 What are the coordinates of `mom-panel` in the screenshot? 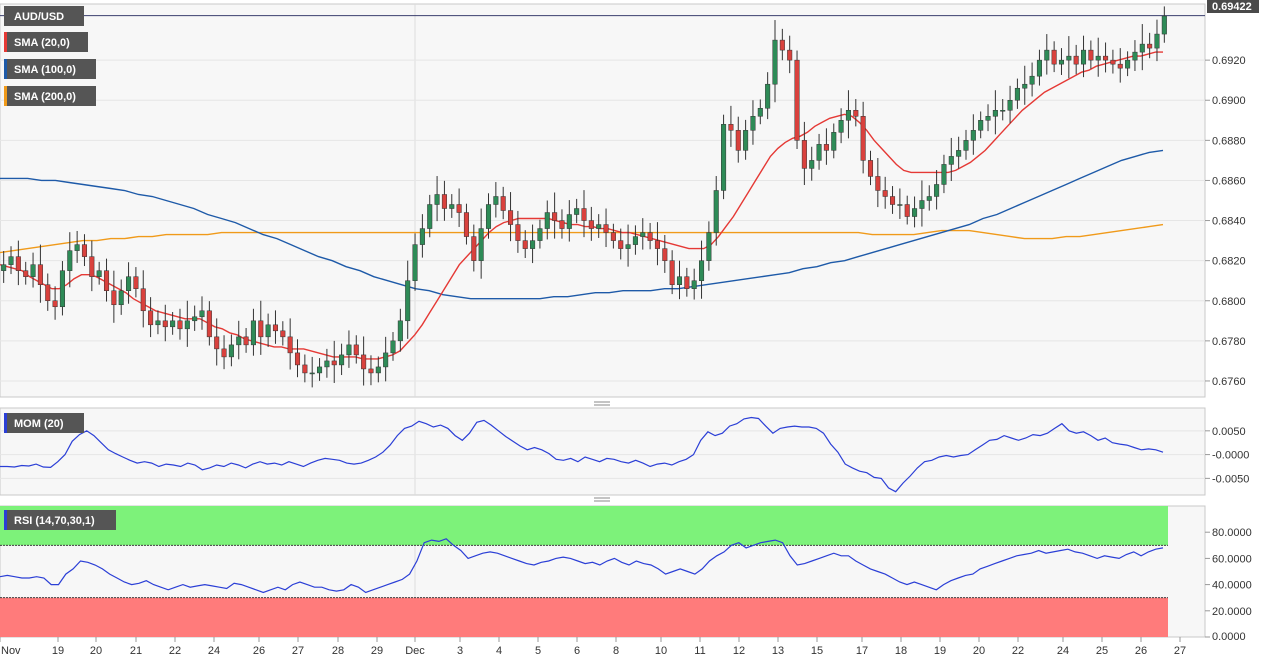 It's located at (603, 451).